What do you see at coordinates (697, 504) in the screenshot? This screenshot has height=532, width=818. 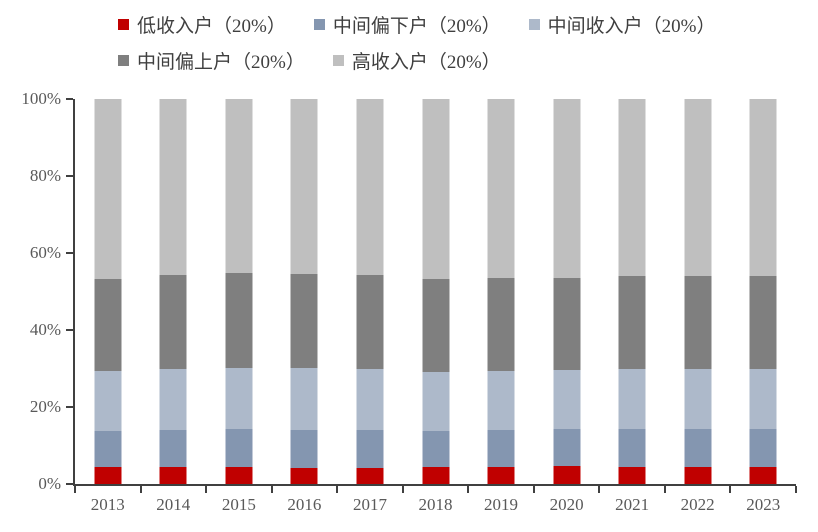 I see `x-axis-label: 2022` at bounding box center [697, 504].